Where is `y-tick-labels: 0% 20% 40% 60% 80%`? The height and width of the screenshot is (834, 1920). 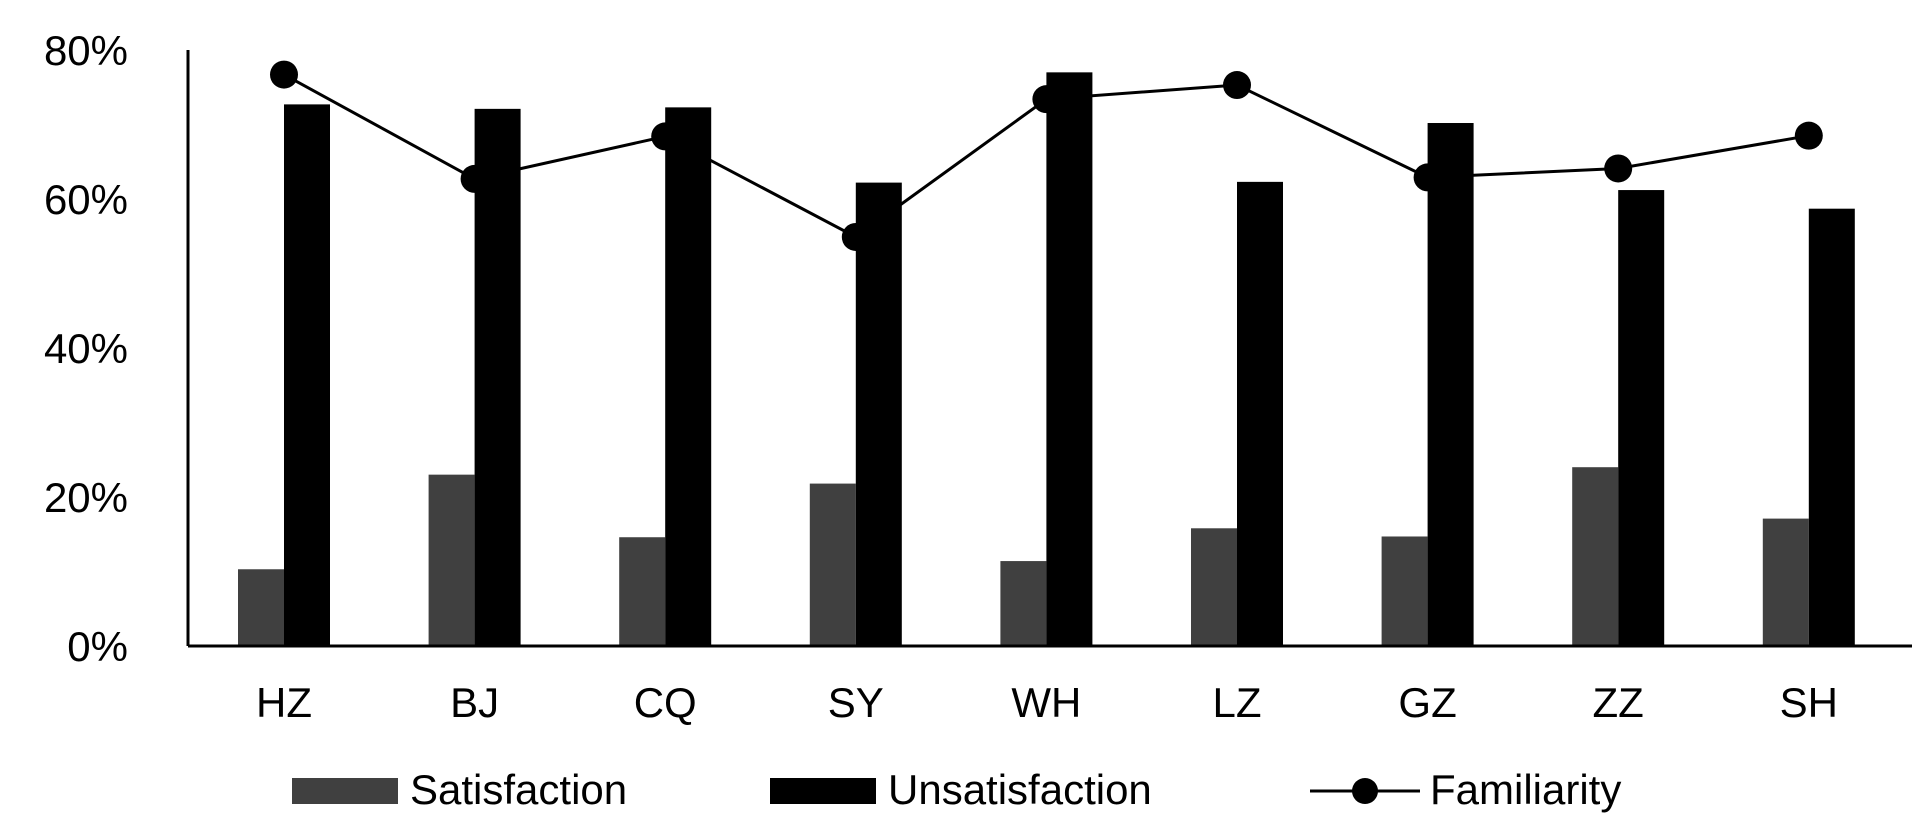
y-tick-labels: 0% 20% 40% 60% 80% is located at coordinates (86, 348).